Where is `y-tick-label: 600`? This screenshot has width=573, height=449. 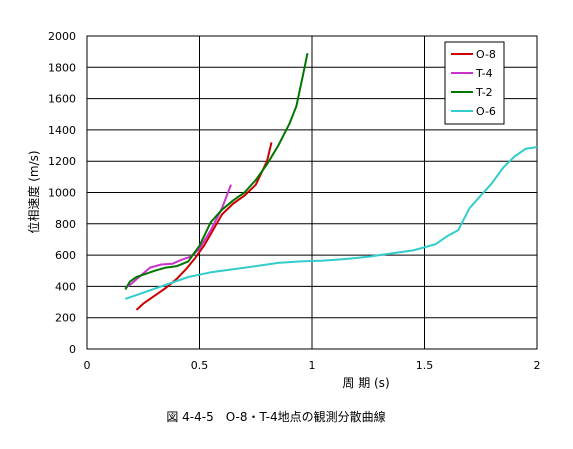 y-tick-label: 600 is located at coordinates (65, 255).